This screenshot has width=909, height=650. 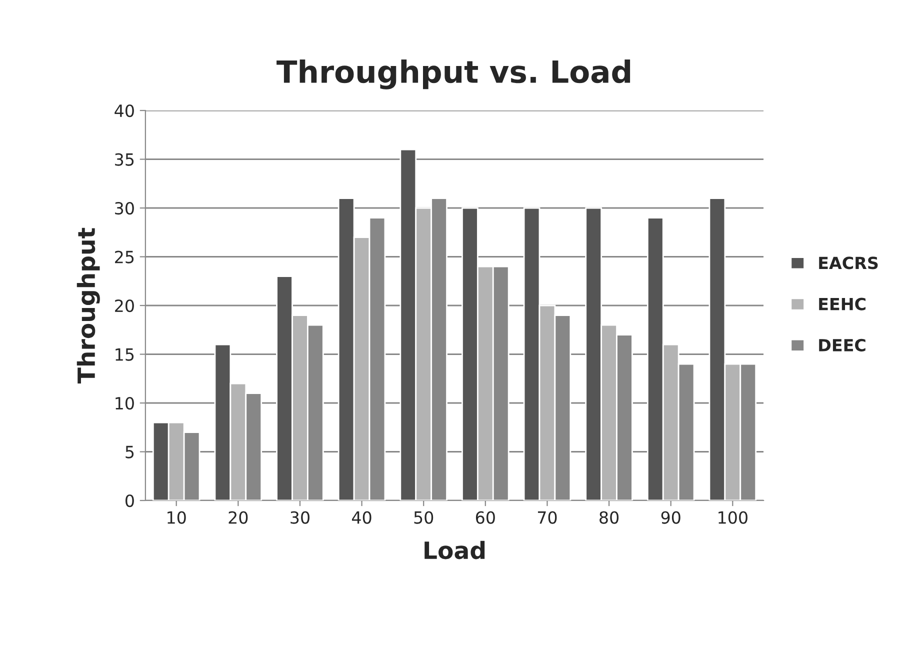 I want to click on y-tick-label: 15, so click(x=125, y=354).